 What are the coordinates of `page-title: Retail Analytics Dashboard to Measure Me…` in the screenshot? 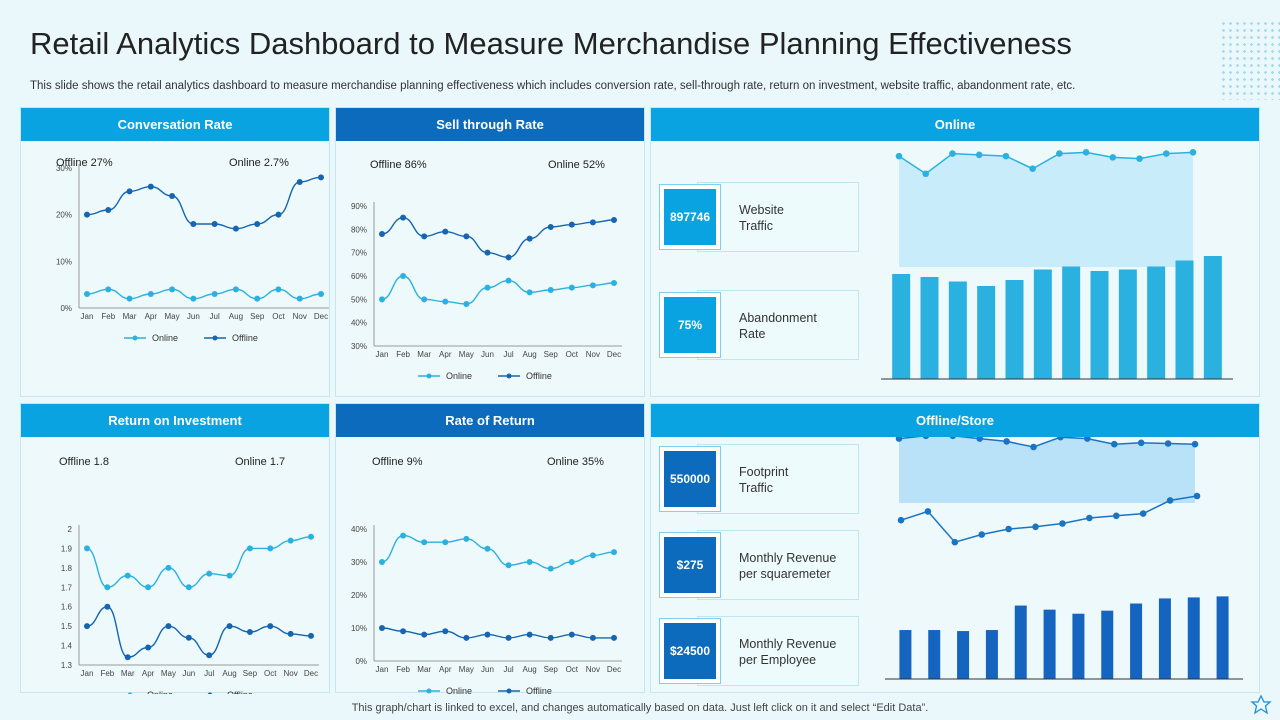 It's located at (551, 43).